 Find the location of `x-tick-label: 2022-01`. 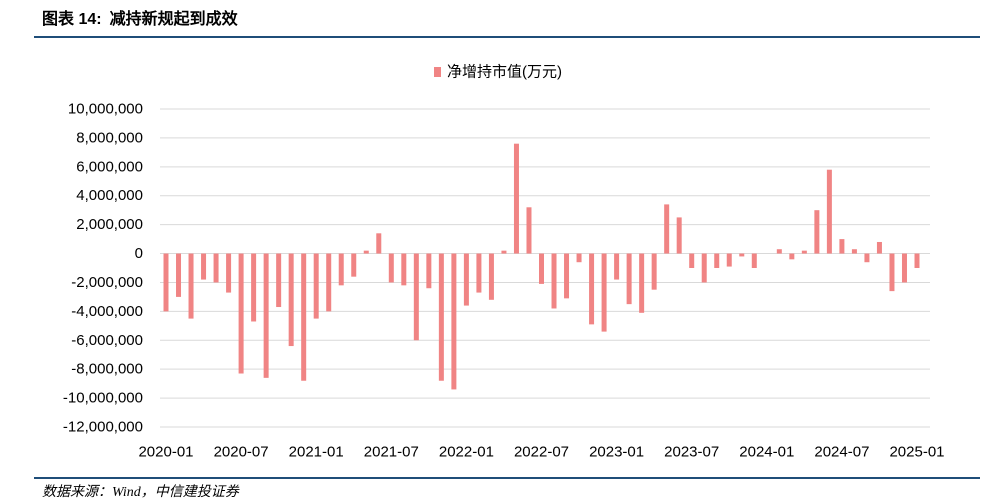

x-tick-label: 2022-01 is located at coordinates (466, 452).